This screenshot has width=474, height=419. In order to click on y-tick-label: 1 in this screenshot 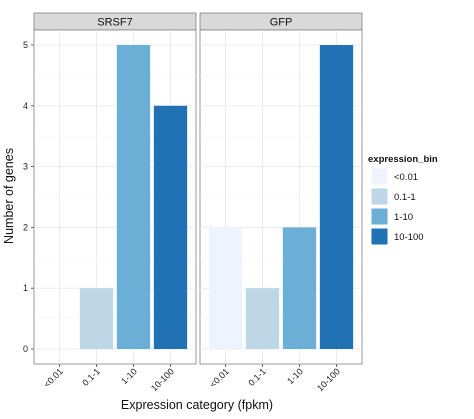, I will do `click(25, 288)`.